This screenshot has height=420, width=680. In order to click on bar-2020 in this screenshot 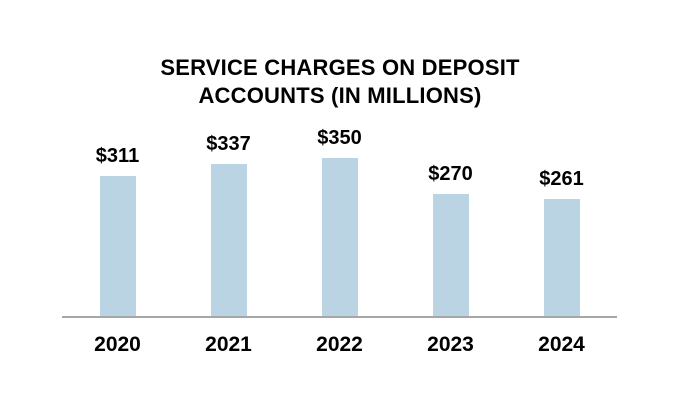, I will do `click(117, 246)`.